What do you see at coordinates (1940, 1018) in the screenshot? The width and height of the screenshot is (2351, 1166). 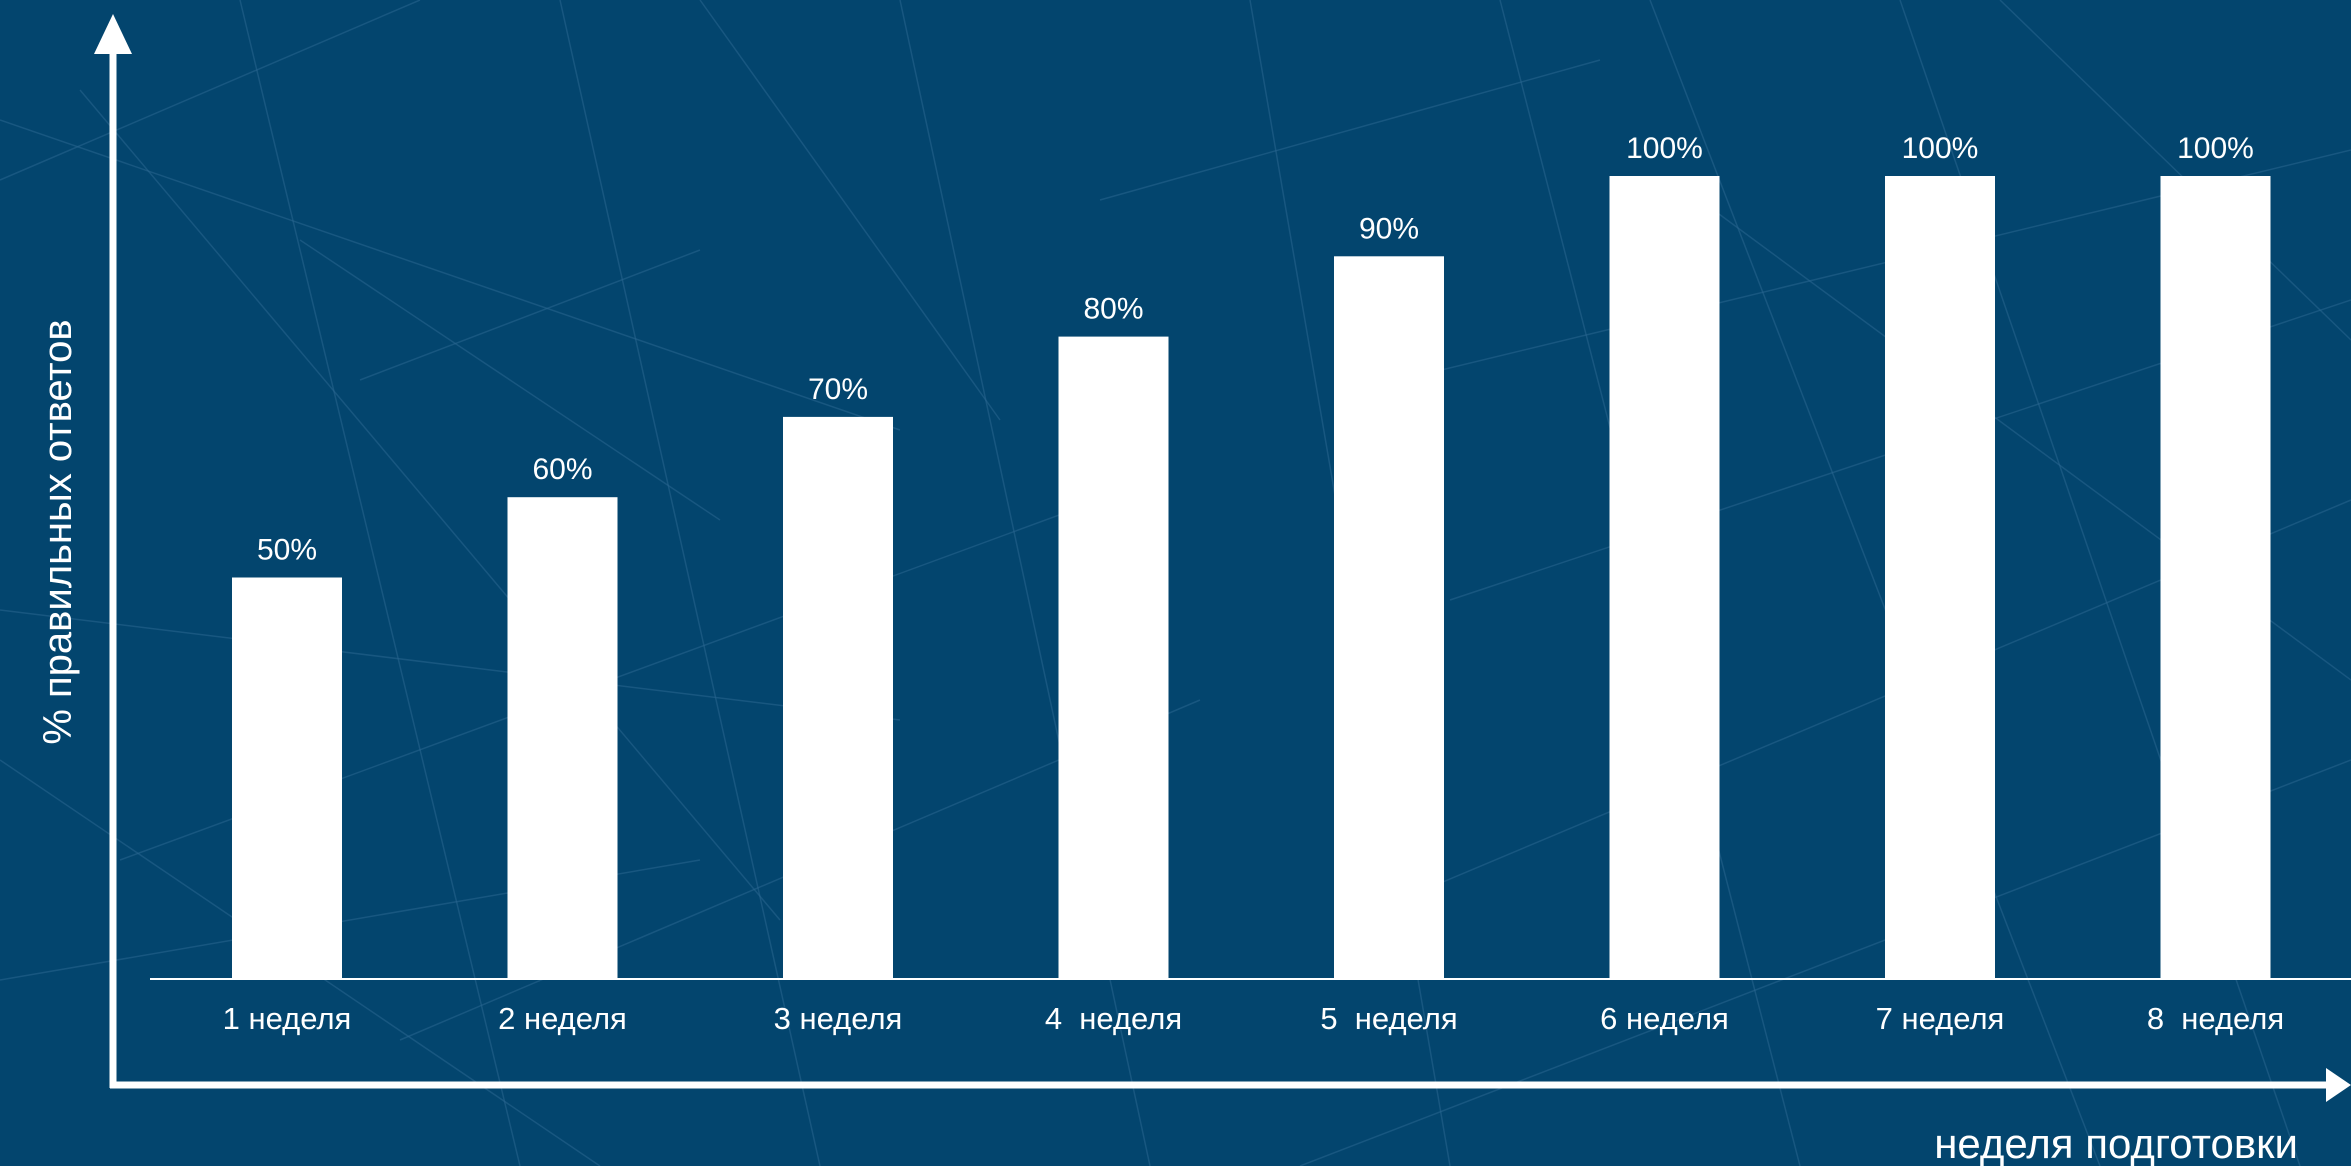 I see `category-label: 7 неделя` at bounding box center [1940, 1018].